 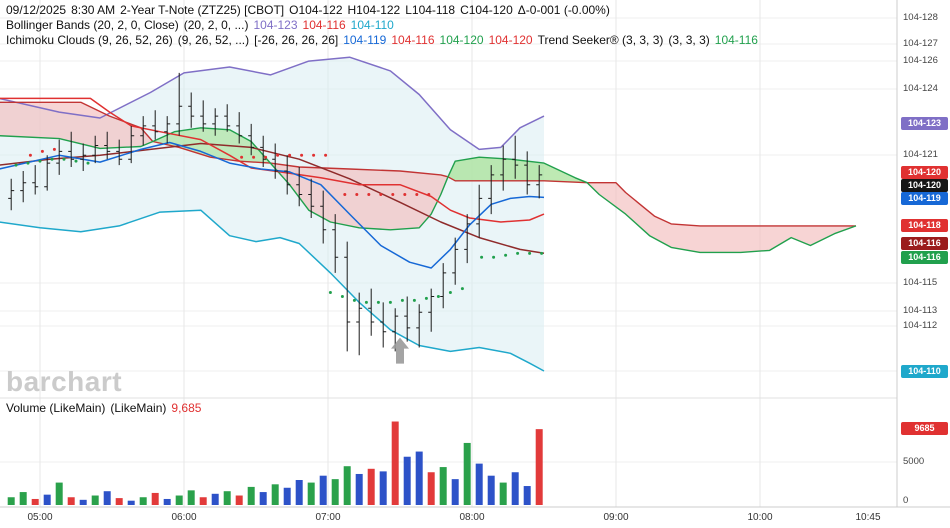 I want to click on price-badge: 104-123, so click(x=924, y=123).